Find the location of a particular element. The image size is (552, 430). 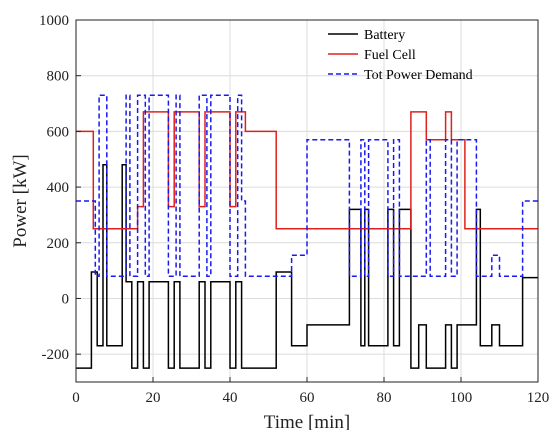

y-tick-label: 400 is located at coordinates (58, 188).